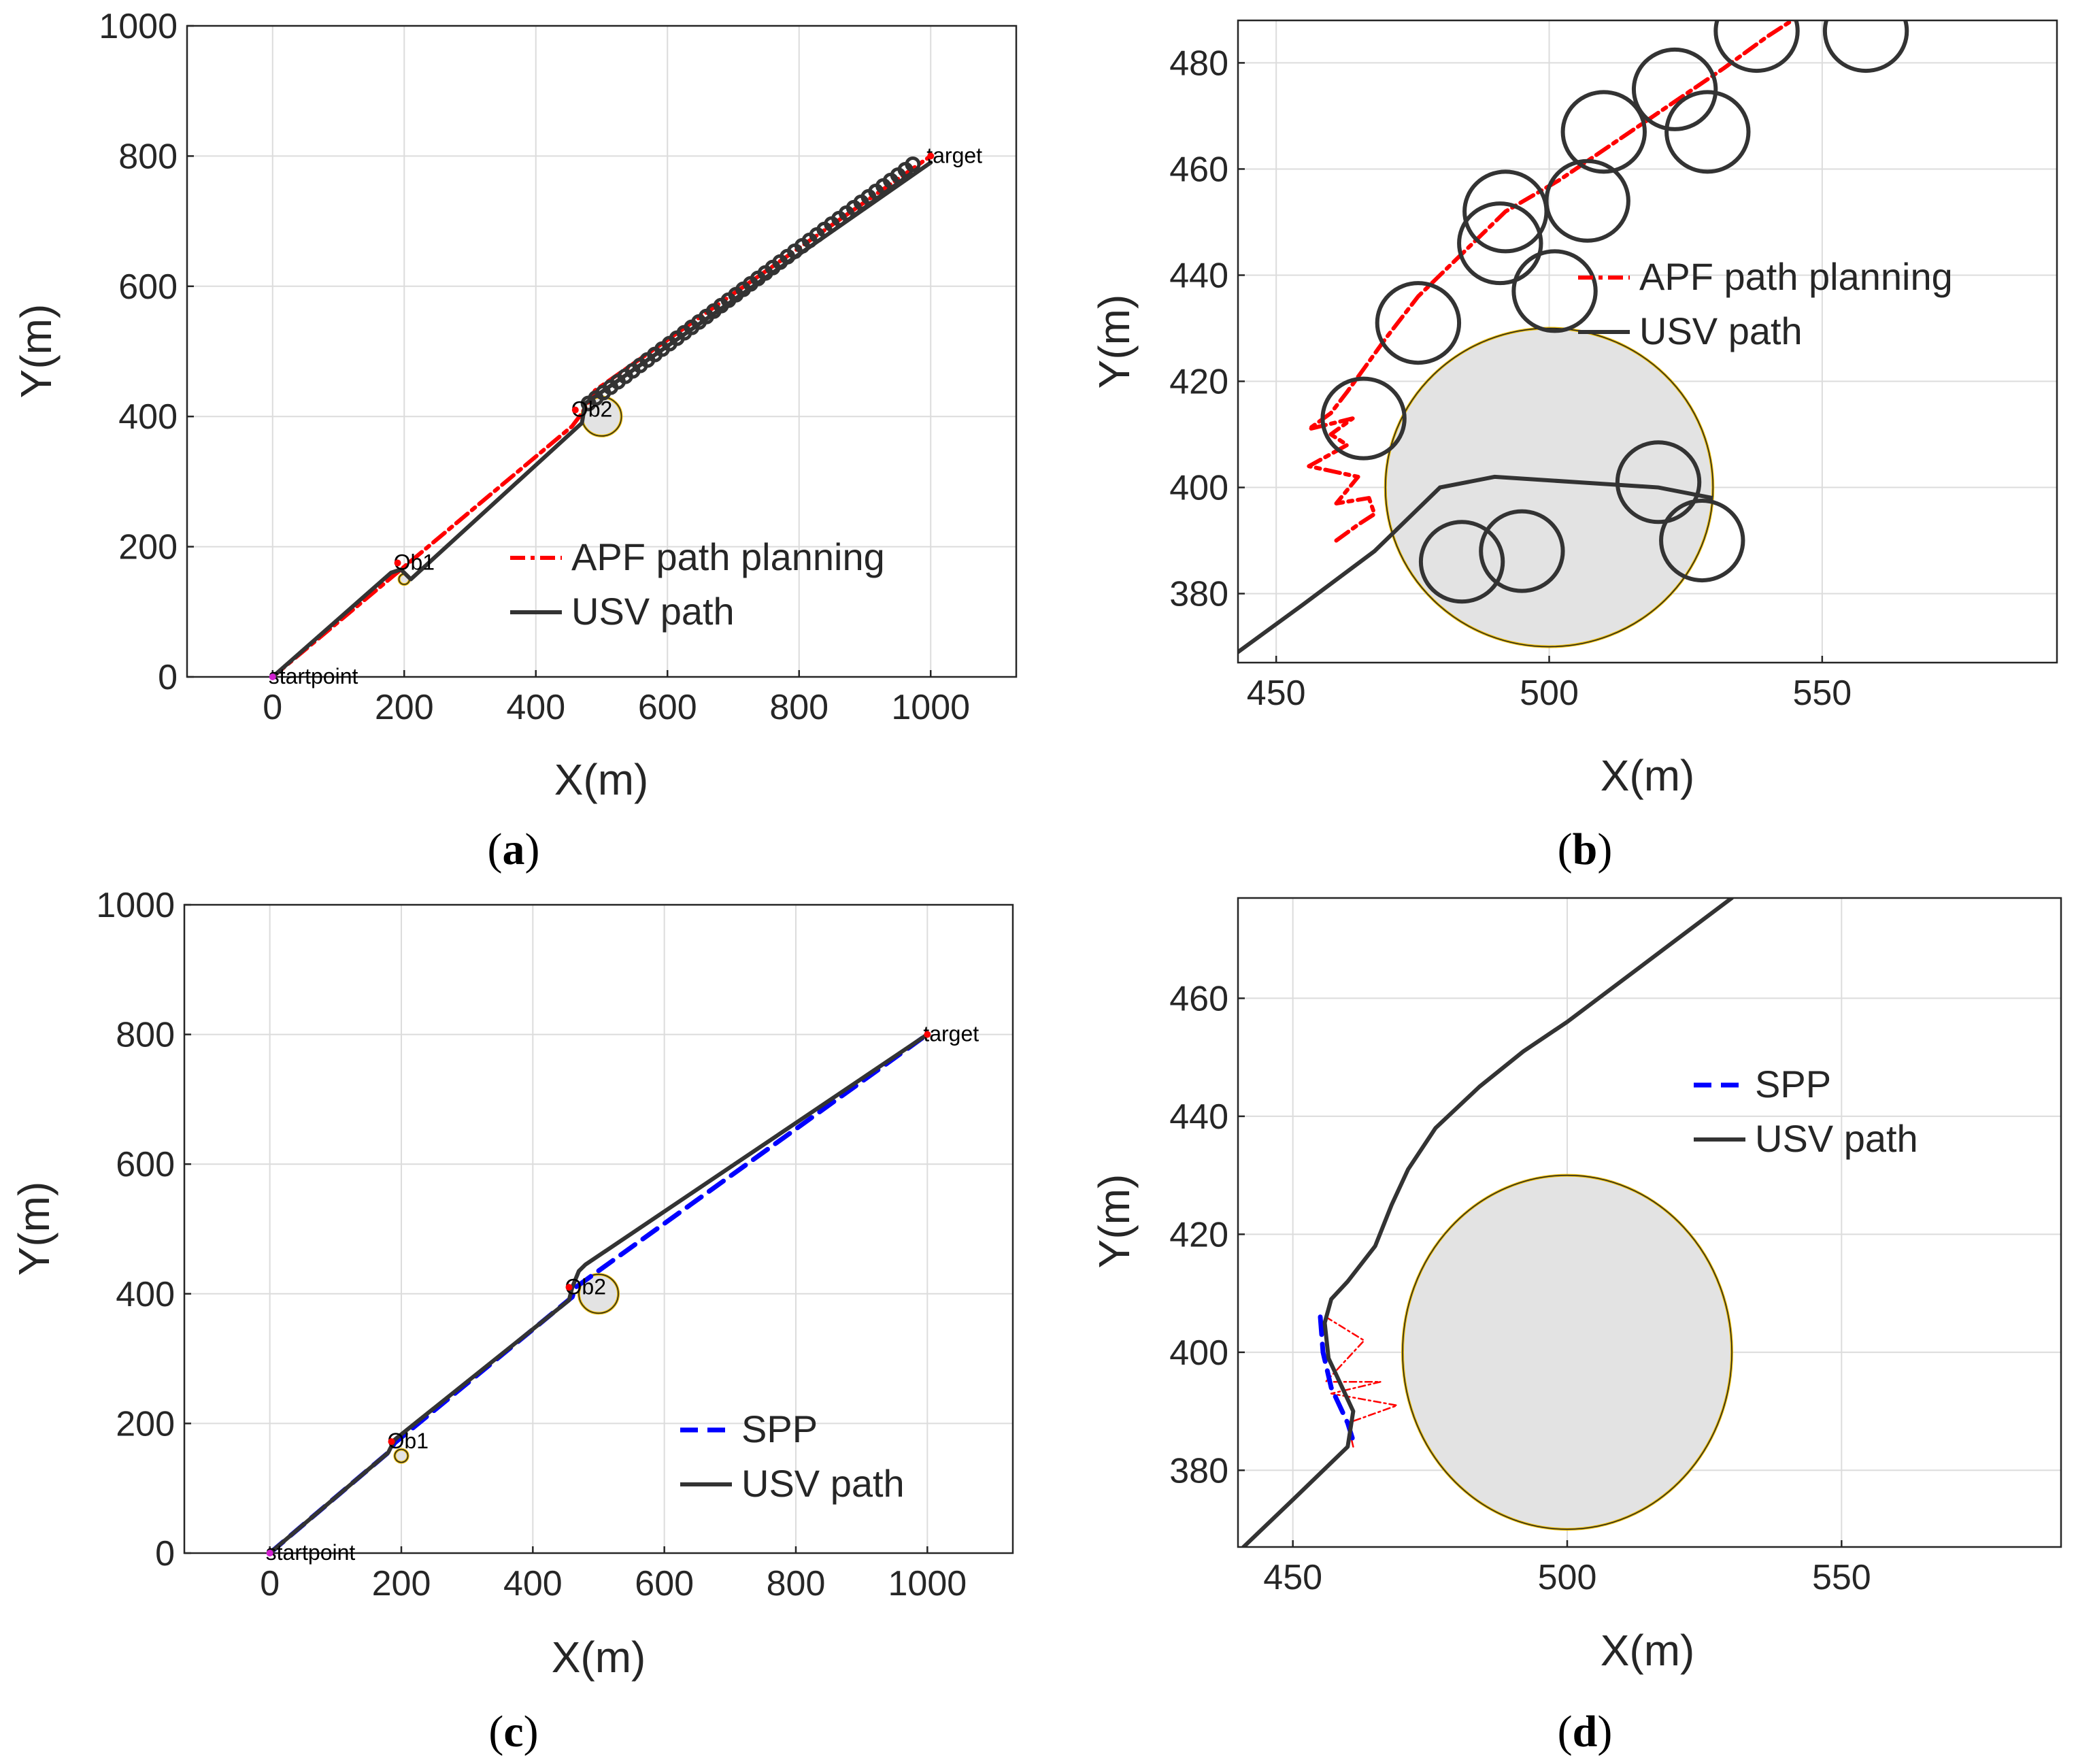 This screenshot has width=2076, height=1764. I want to click on panel-b-xlabel: X(m), so click(1648, 775).